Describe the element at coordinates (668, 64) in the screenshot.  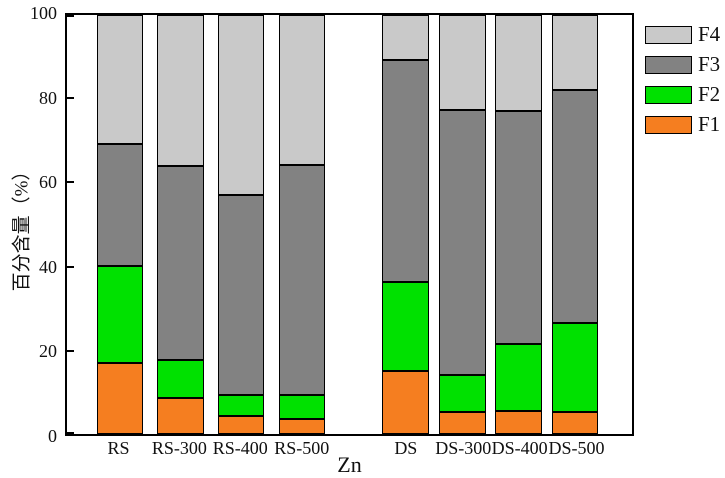
I see `legend-swatch-f3` at that location.